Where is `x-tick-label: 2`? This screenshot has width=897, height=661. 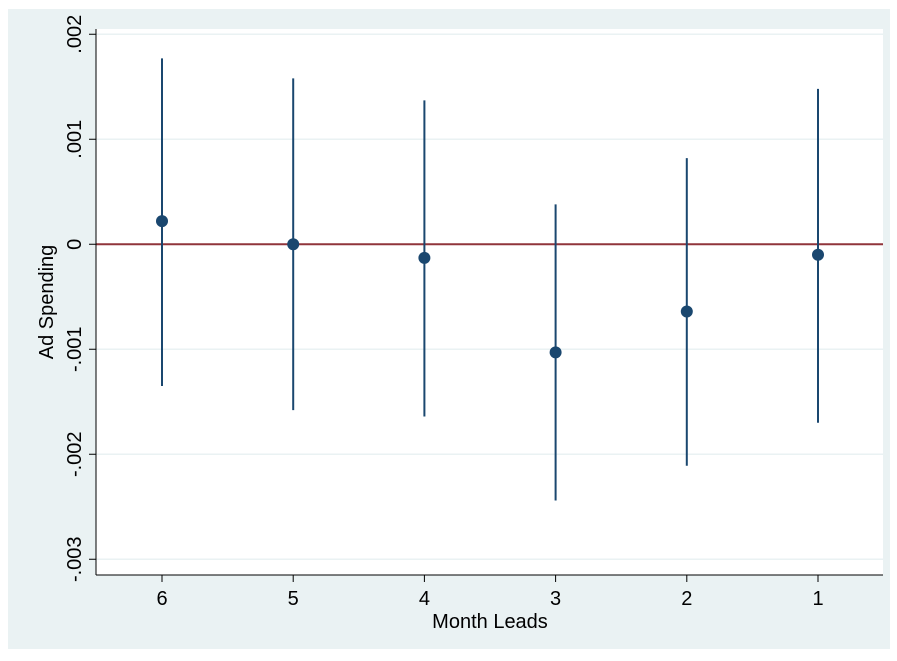
x-tick-label: 2 is located at coordinates (686, 599).